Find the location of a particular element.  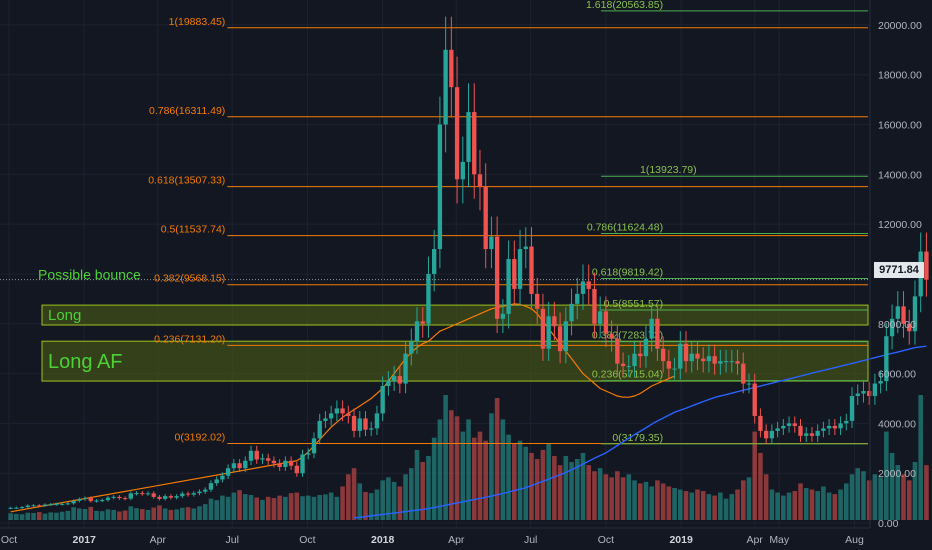

x-tick-label: Oct is located at coordinates (606, 540).